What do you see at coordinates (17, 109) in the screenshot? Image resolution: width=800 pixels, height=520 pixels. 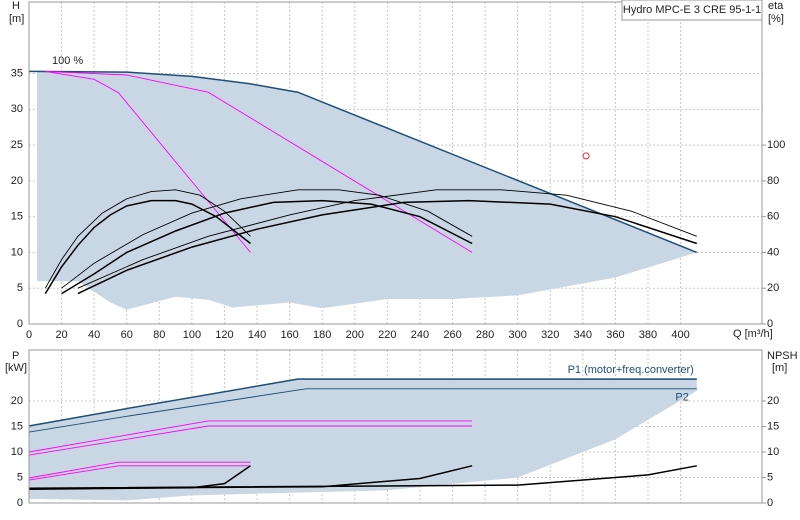 I see `y-tick-label: 30` at bounding box center [17, 109].